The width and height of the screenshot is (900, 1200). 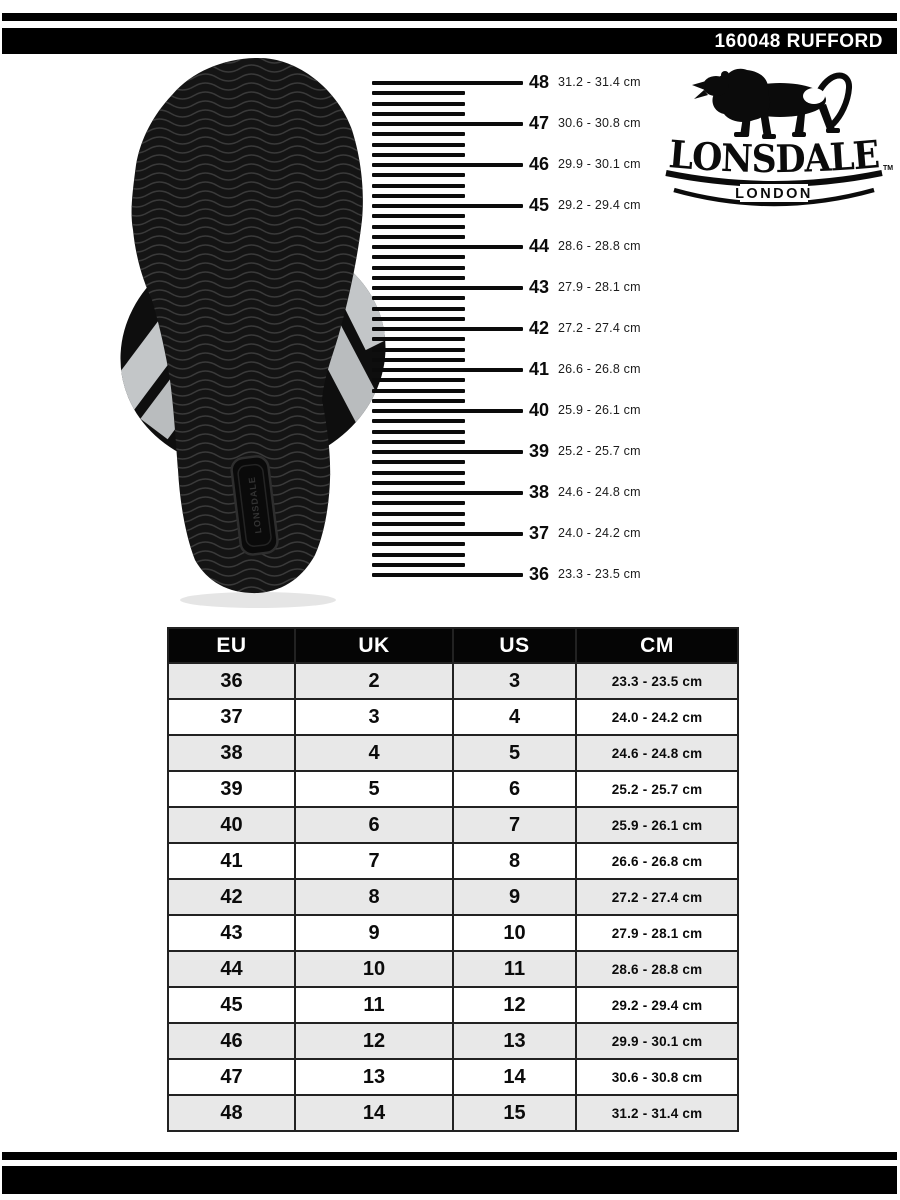 What do you see at coordinates (374, 645) in the screenshot?
I see `column-header: UK` at bounding box center [374, 645].